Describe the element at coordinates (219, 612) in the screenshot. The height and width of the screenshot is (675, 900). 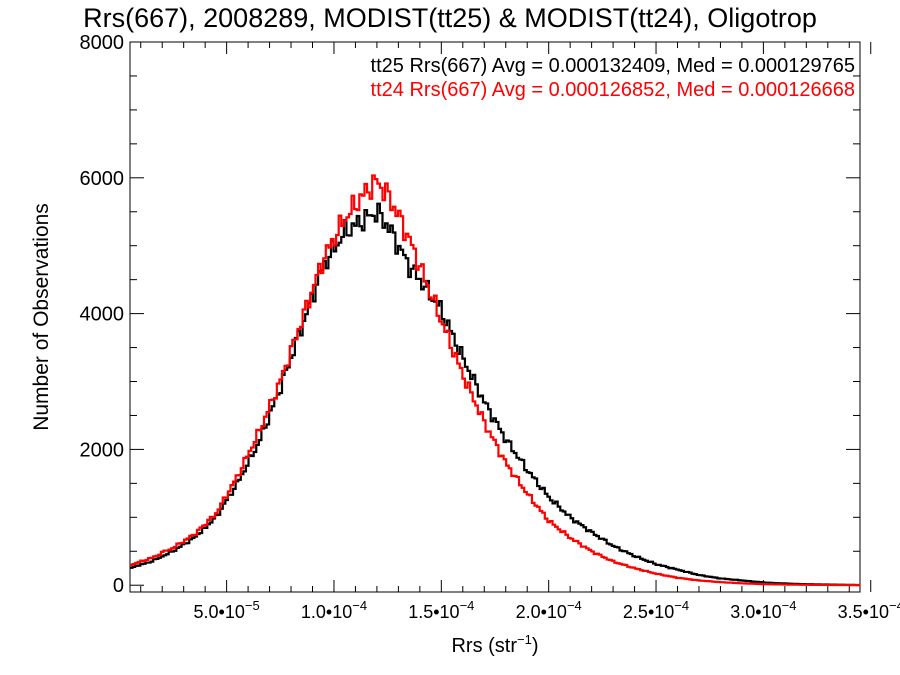
I see `x-tick-label-mantissa-0: 5.0•10` at that location.